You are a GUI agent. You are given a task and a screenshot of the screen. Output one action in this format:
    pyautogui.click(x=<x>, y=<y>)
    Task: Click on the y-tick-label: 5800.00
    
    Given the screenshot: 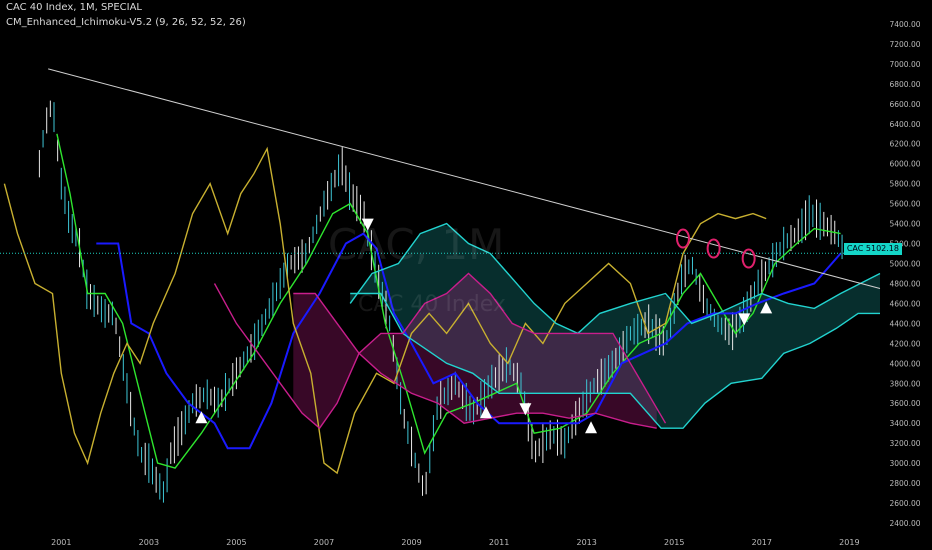 What is the action you would take?
    pyautogui.click(x=904, y=184)
    